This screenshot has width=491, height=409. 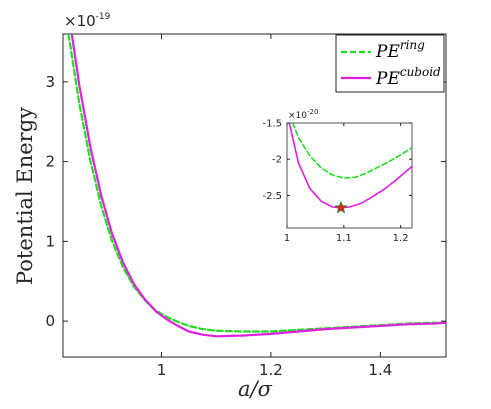 I want to click on legend: PEring PEcuboid, so click(x=390, y=63).